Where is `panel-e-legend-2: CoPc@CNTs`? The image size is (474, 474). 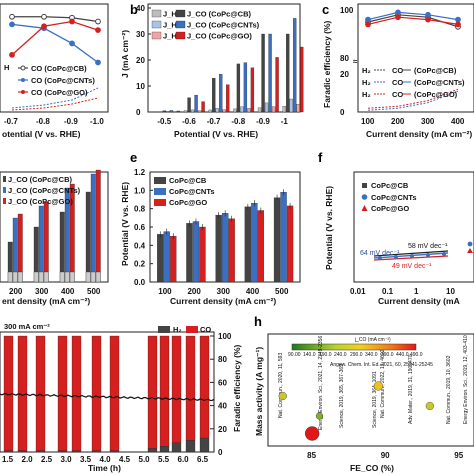 panel-e-legend-2: CoPc@CNTs is located at coordinates (192, 191).